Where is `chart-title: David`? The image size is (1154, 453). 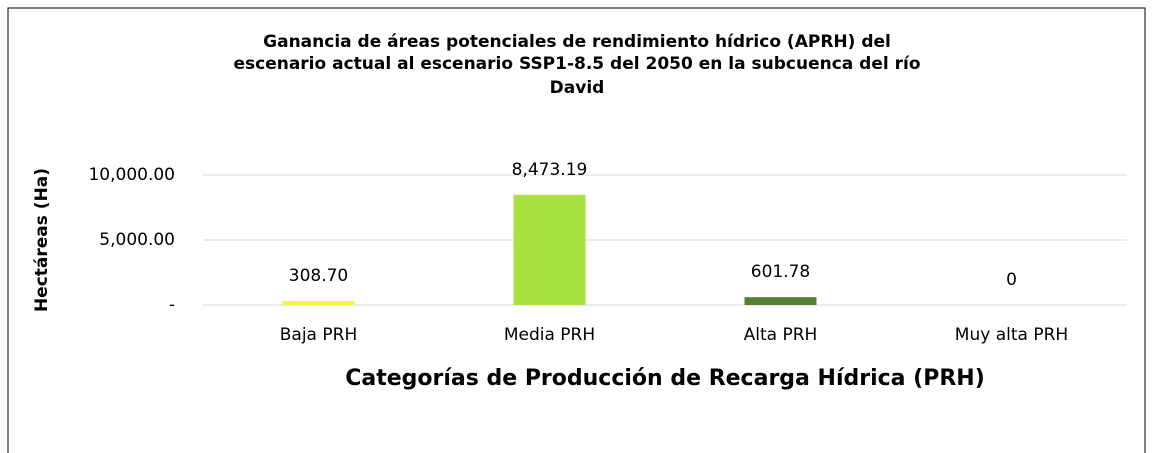
chart-title: David is located at coordinates (577, 88).